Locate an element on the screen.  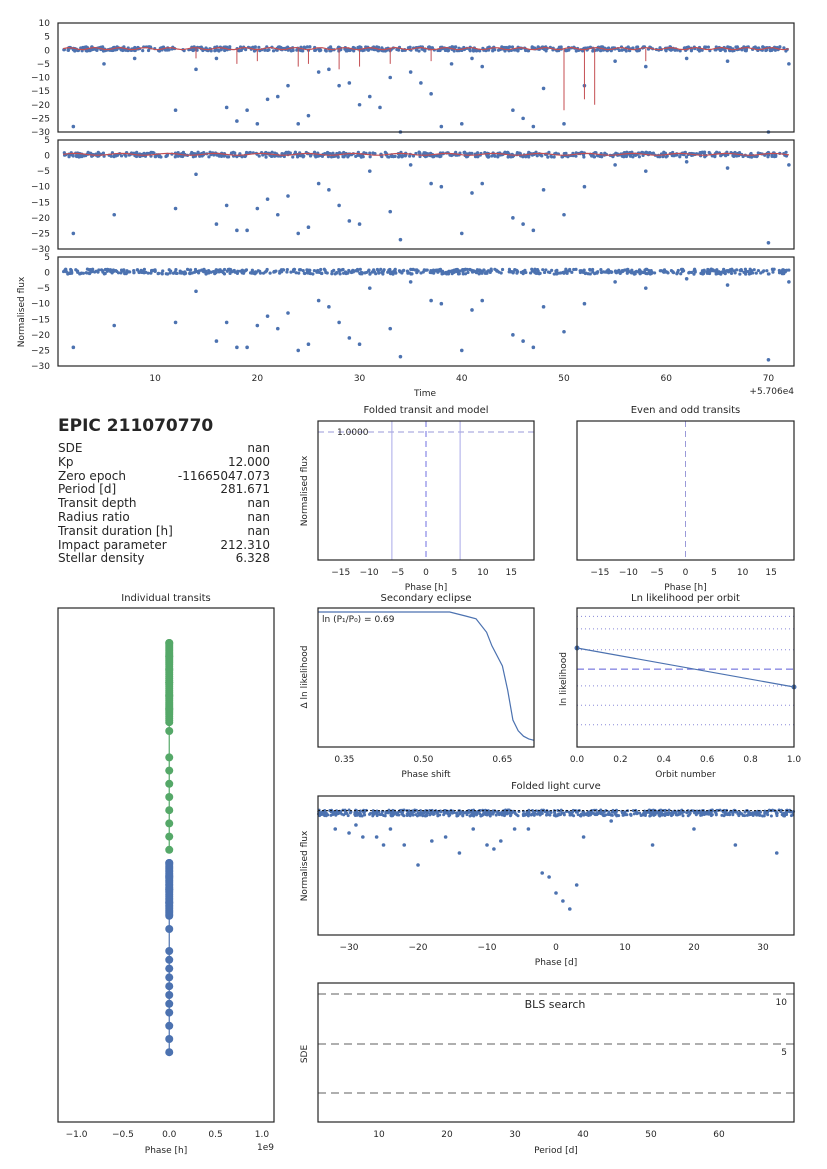
x-tick-label: 1.0 is located at coordinates (794, 760).